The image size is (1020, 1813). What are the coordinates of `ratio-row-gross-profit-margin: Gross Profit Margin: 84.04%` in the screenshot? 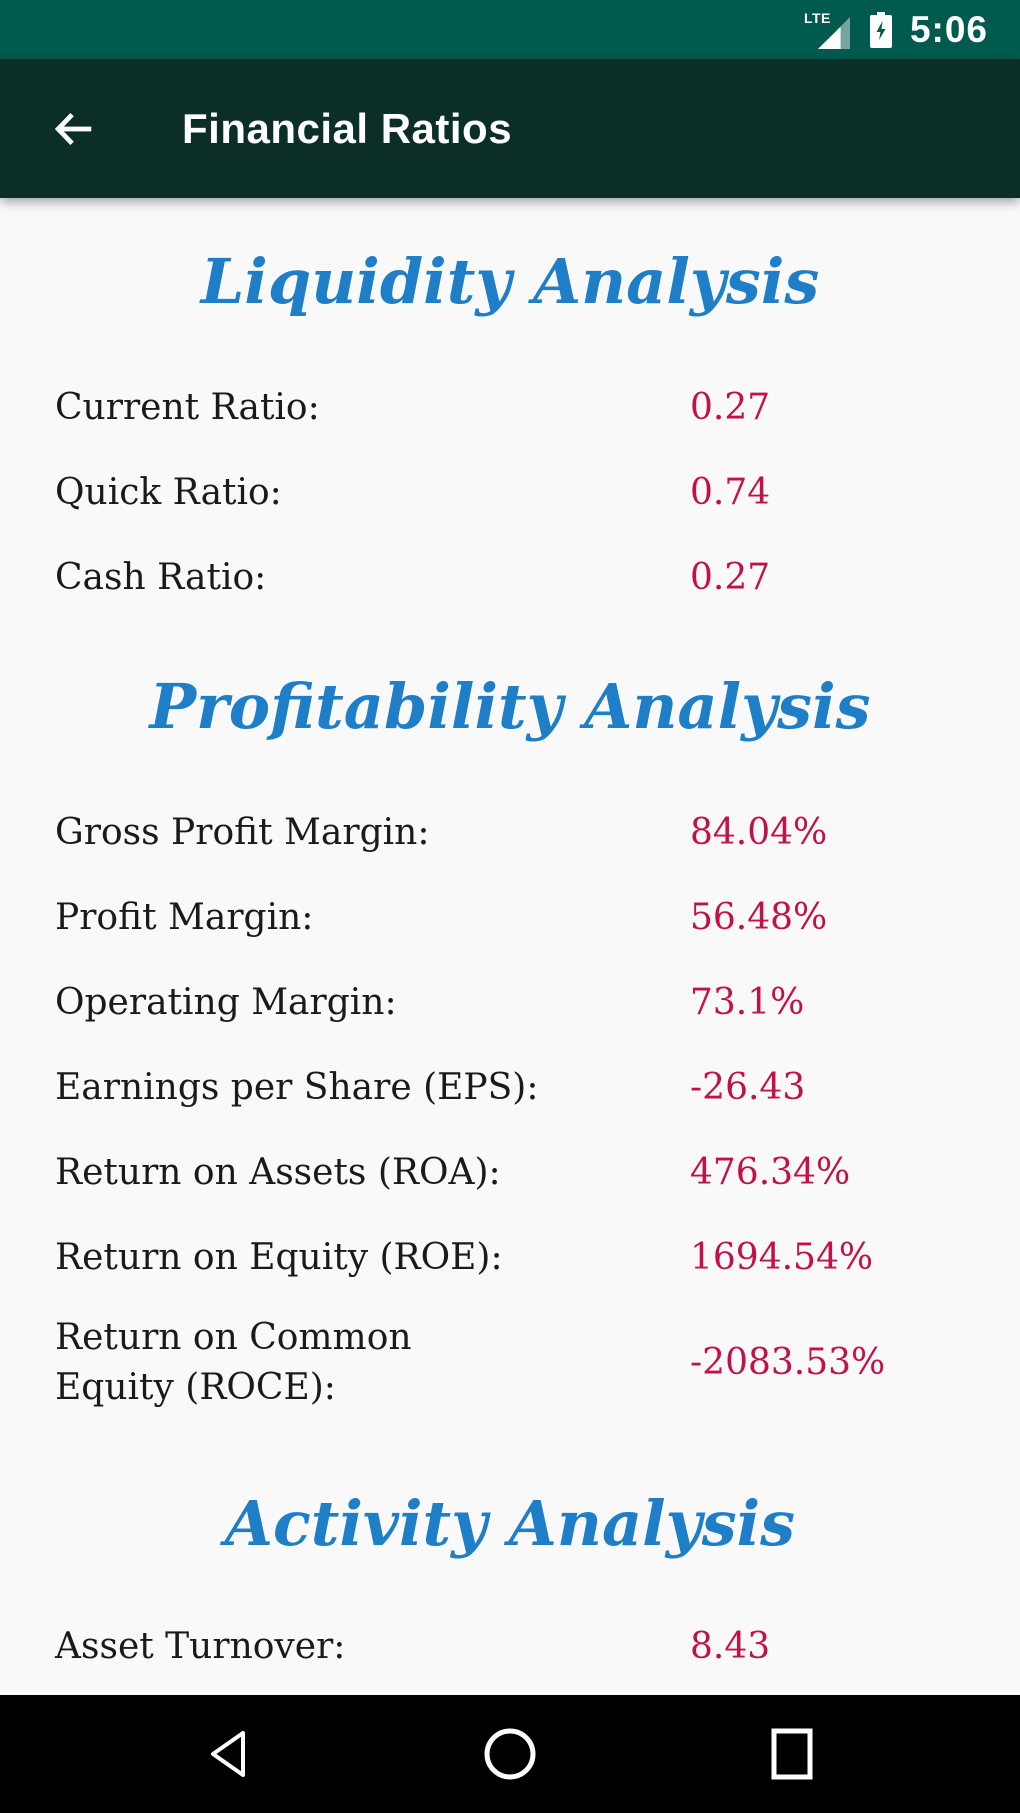 It's located at (510, 833).